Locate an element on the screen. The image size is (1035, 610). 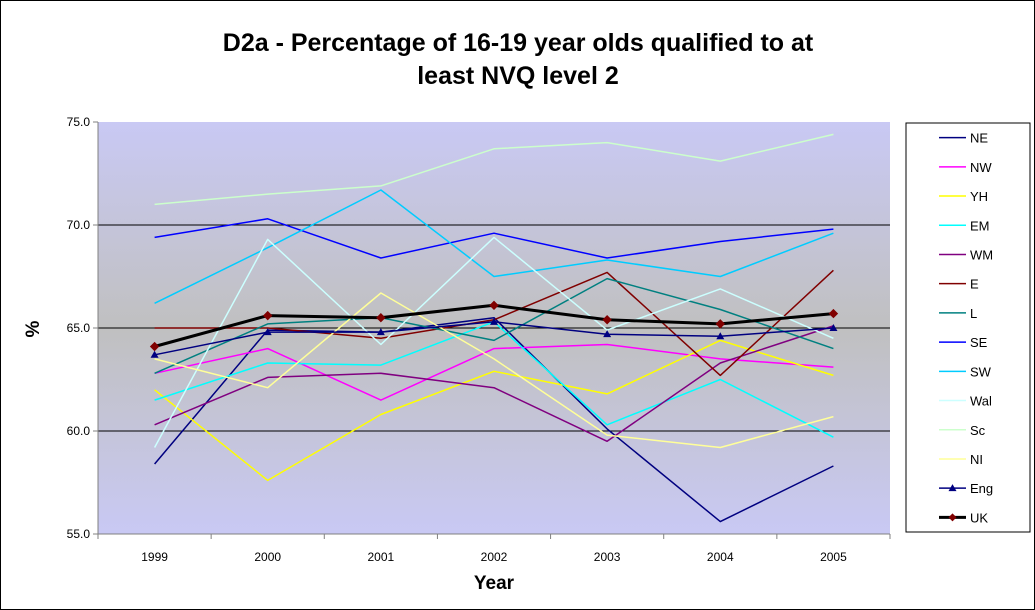
legend-item-sw: SW is located at coordinates (965, 371).